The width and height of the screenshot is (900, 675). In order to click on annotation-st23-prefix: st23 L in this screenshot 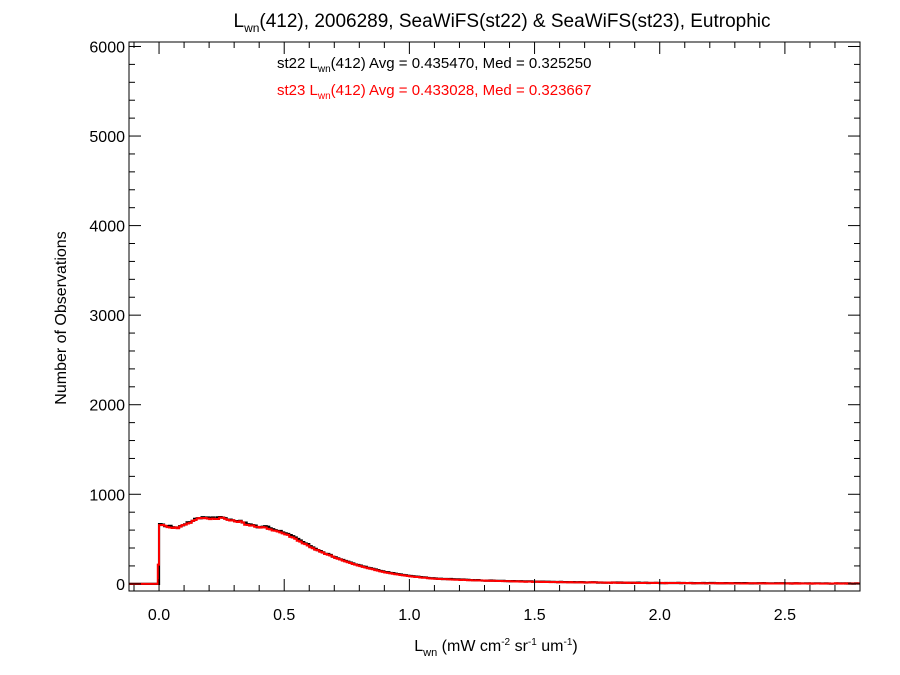, I will do `click(297, 90)`.